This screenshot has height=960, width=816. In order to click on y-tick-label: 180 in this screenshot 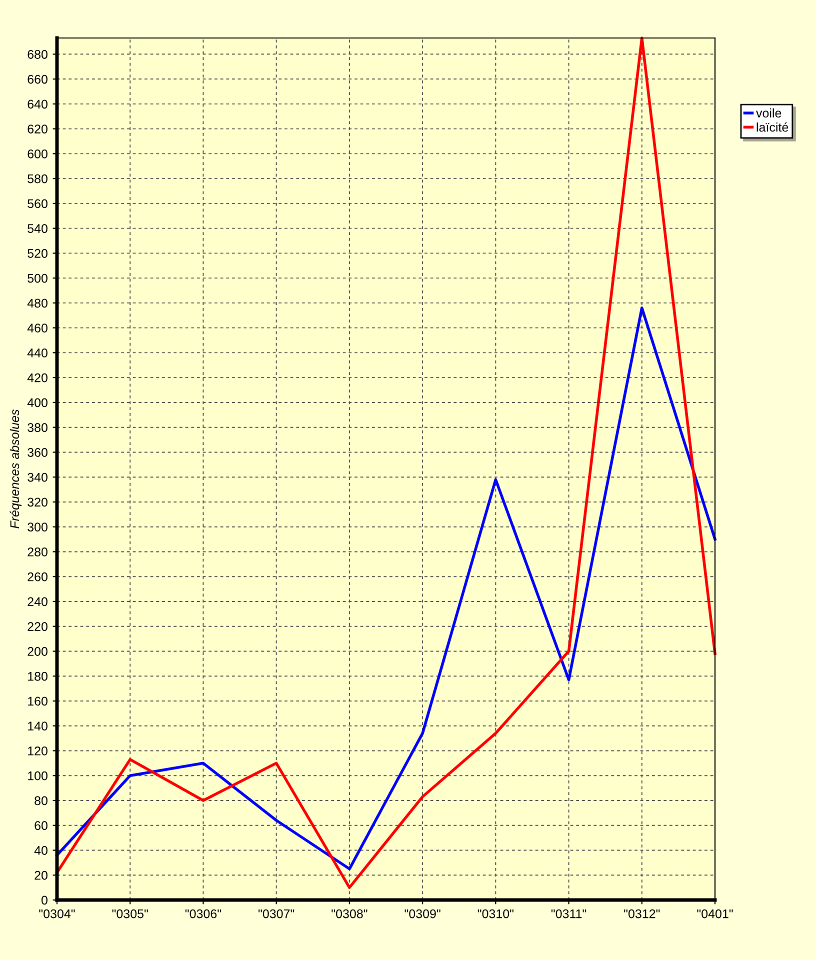, I will do `click(38, 676)`.